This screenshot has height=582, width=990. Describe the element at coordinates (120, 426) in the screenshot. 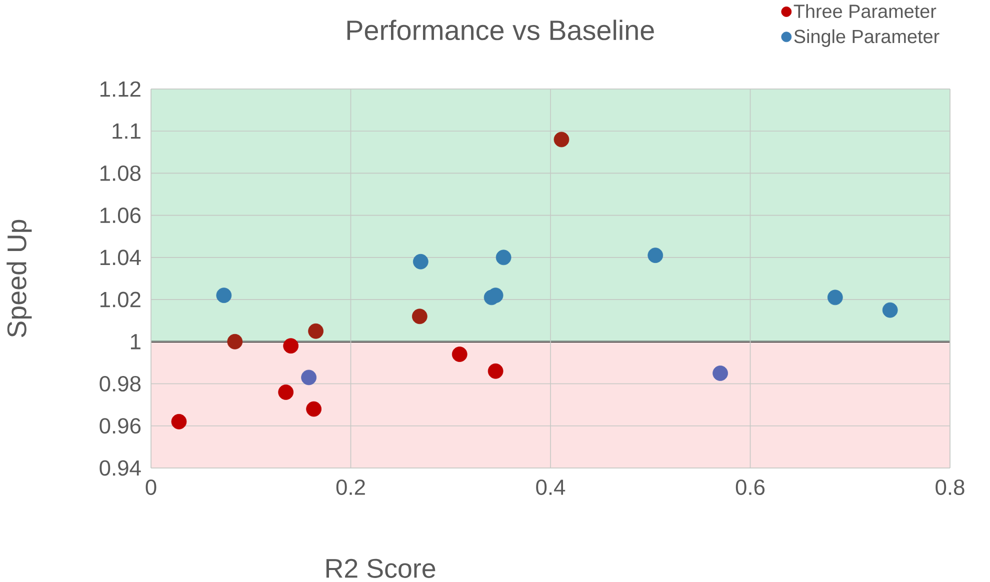

I see `y-tick-label: 0.96` at that location.